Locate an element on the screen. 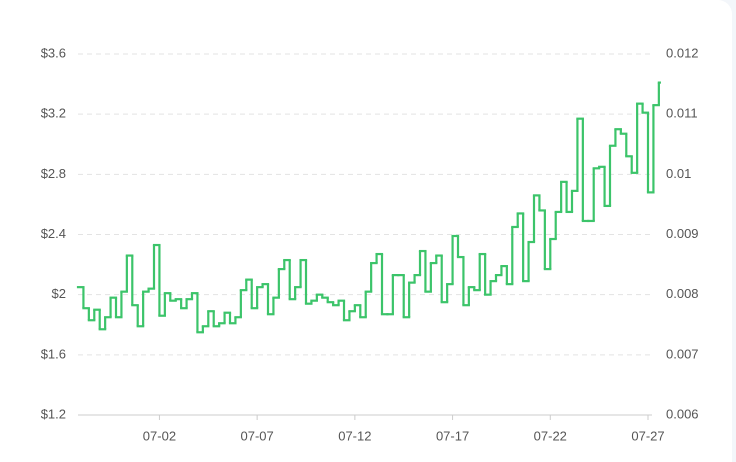 The image size is (736, 462). y-tick-label: $3.6 is located at coordinates (53, 52).